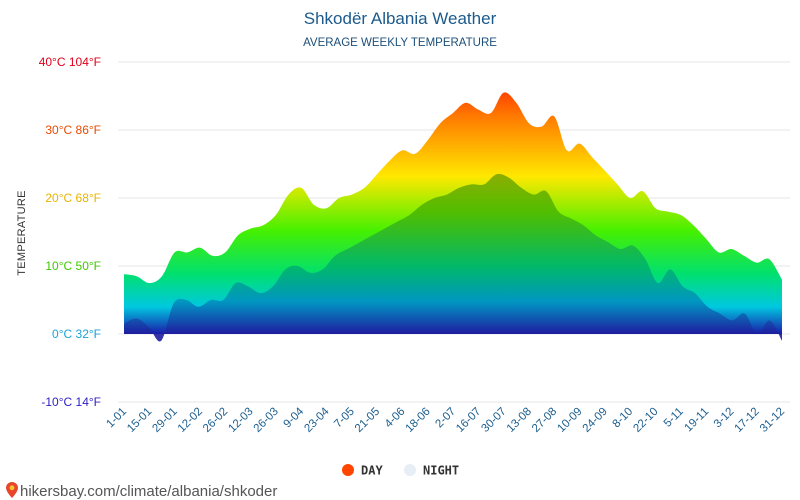  I want to click on x-tick-label: 15-01, so click(139, 420).